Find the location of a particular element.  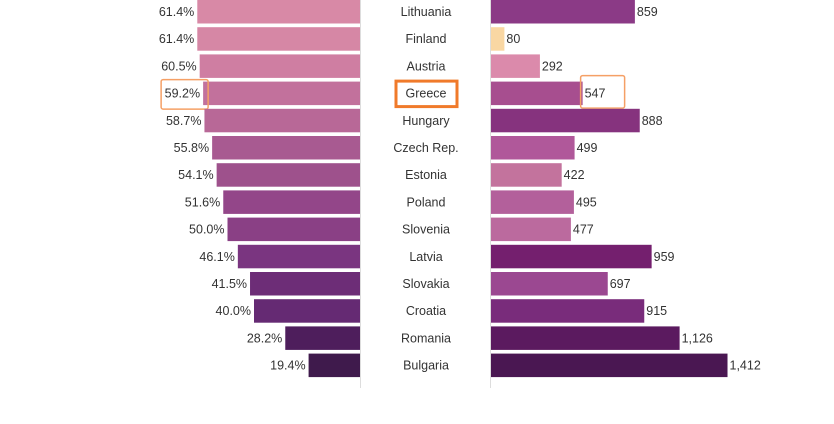

category-label: Latvia is located at coordinates (425, 257).